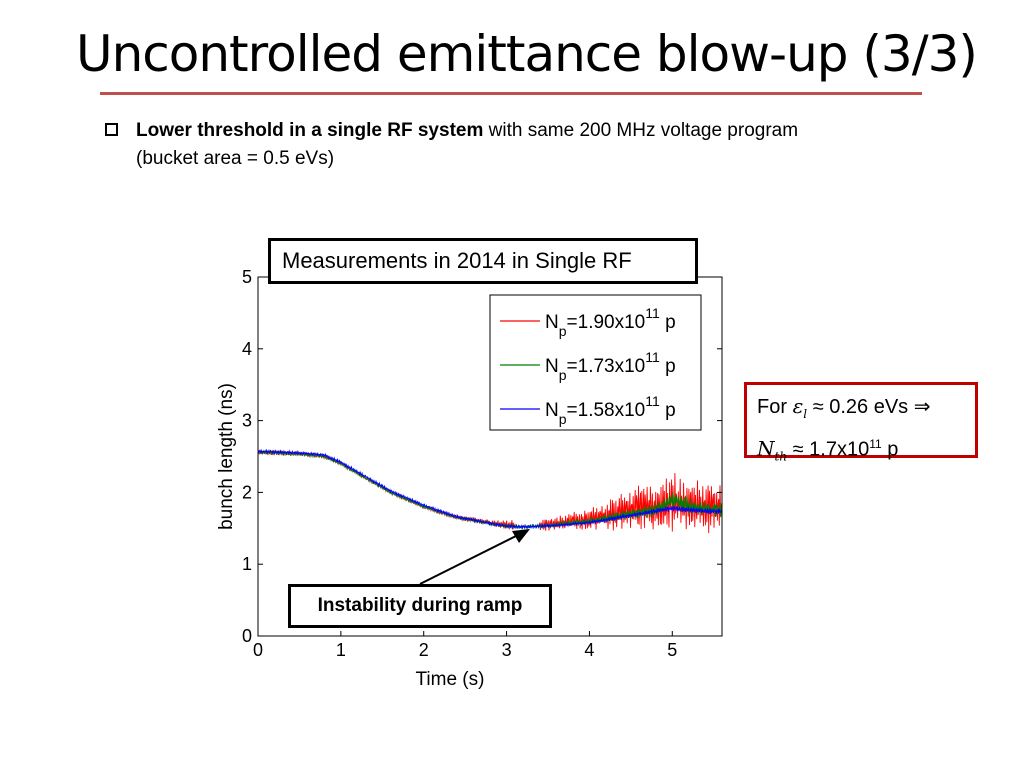  I want to click on y-tick-label: 0, so click(247, 636).